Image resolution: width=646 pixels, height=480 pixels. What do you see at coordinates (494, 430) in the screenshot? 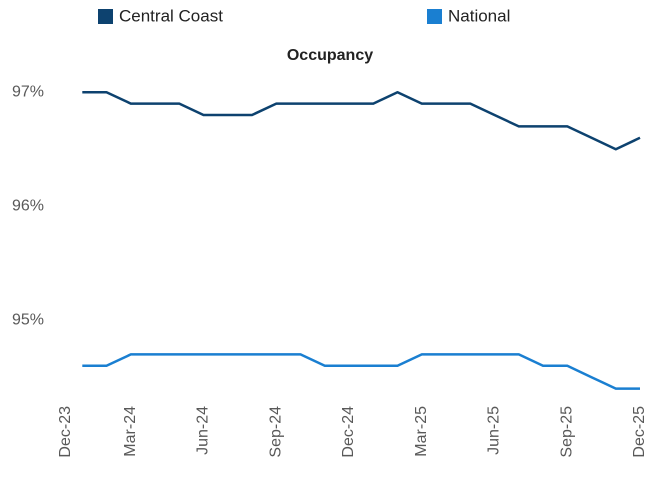
I see `x-tick-label: Jun-25` at bounding box center [494, 430].